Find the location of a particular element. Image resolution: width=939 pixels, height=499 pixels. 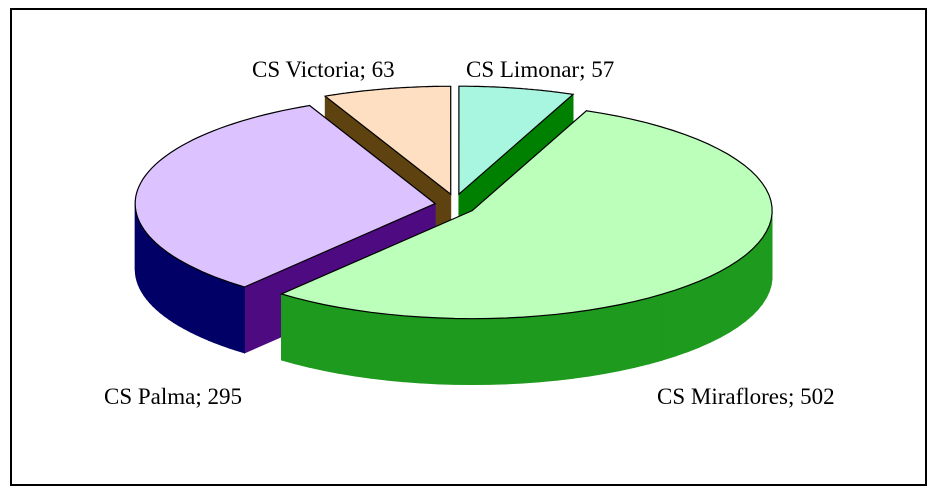

slice-cs-victoria is located at coordinates (387, 140).